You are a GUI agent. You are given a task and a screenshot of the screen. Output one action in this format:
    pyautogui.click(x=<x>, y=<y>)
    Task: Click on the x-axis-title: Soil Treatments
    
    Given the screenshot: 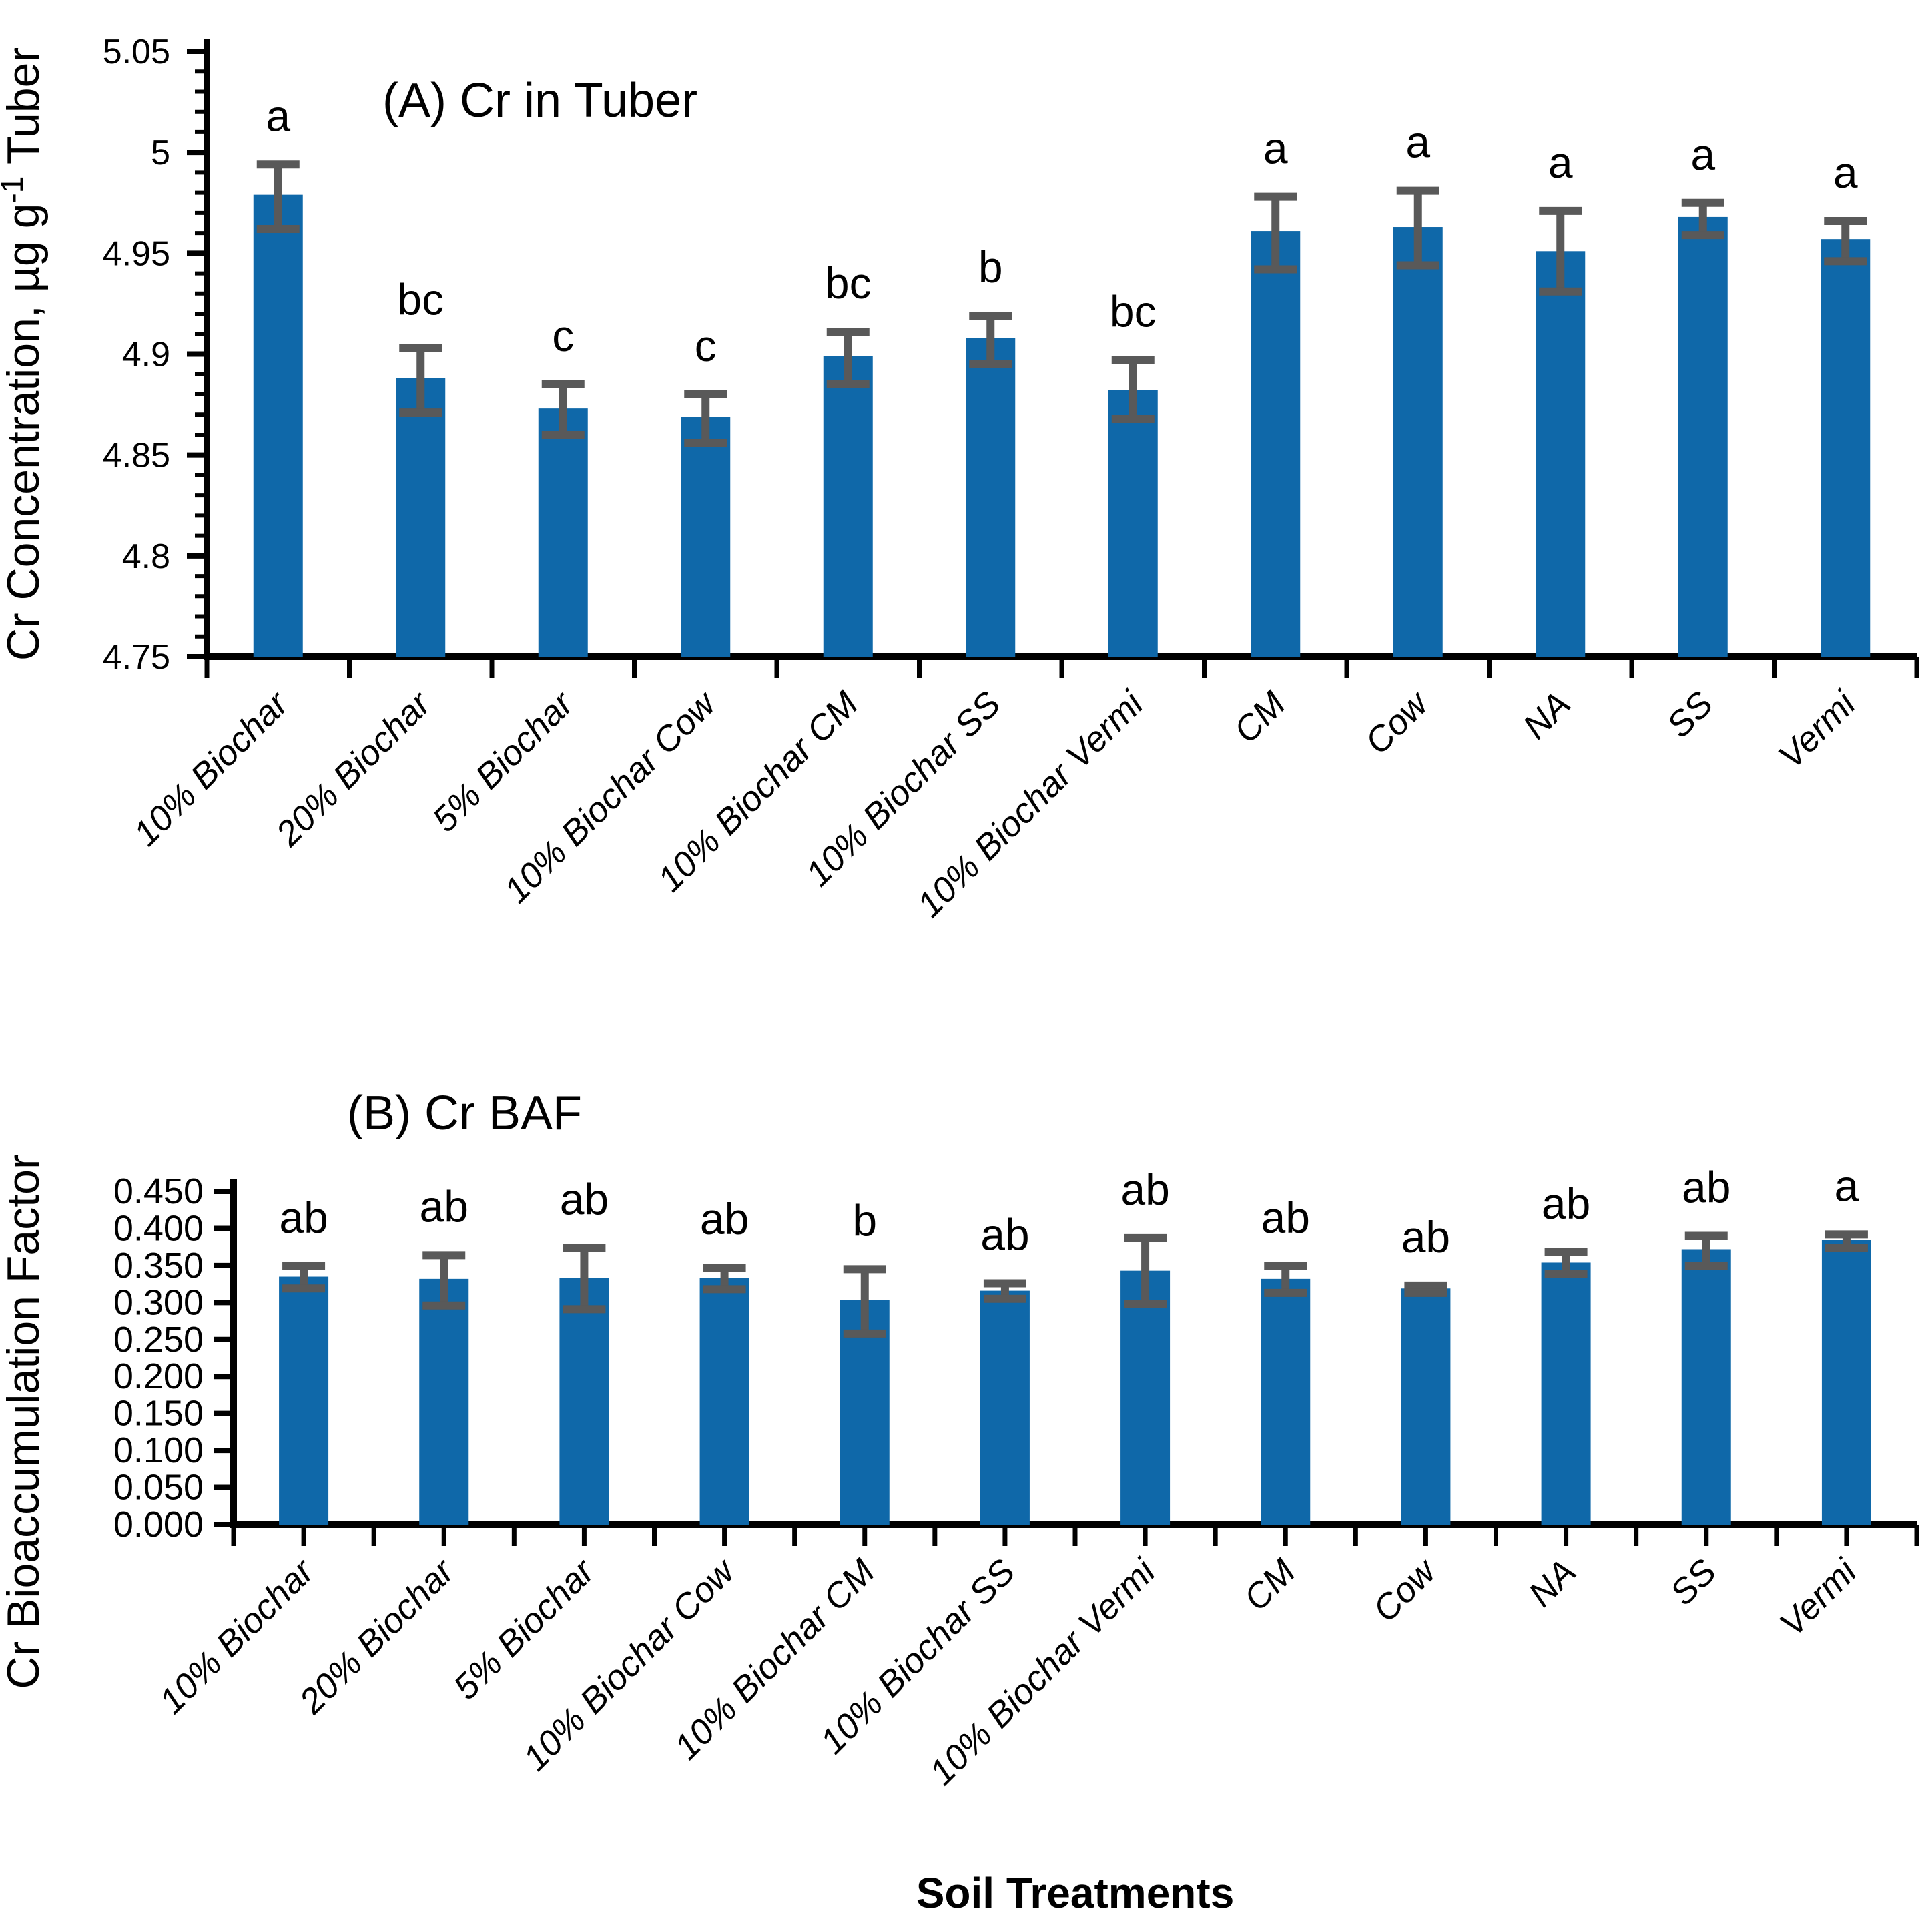 What is the action you would take?
    pyautogui.click(x=1075, y=1893)
    